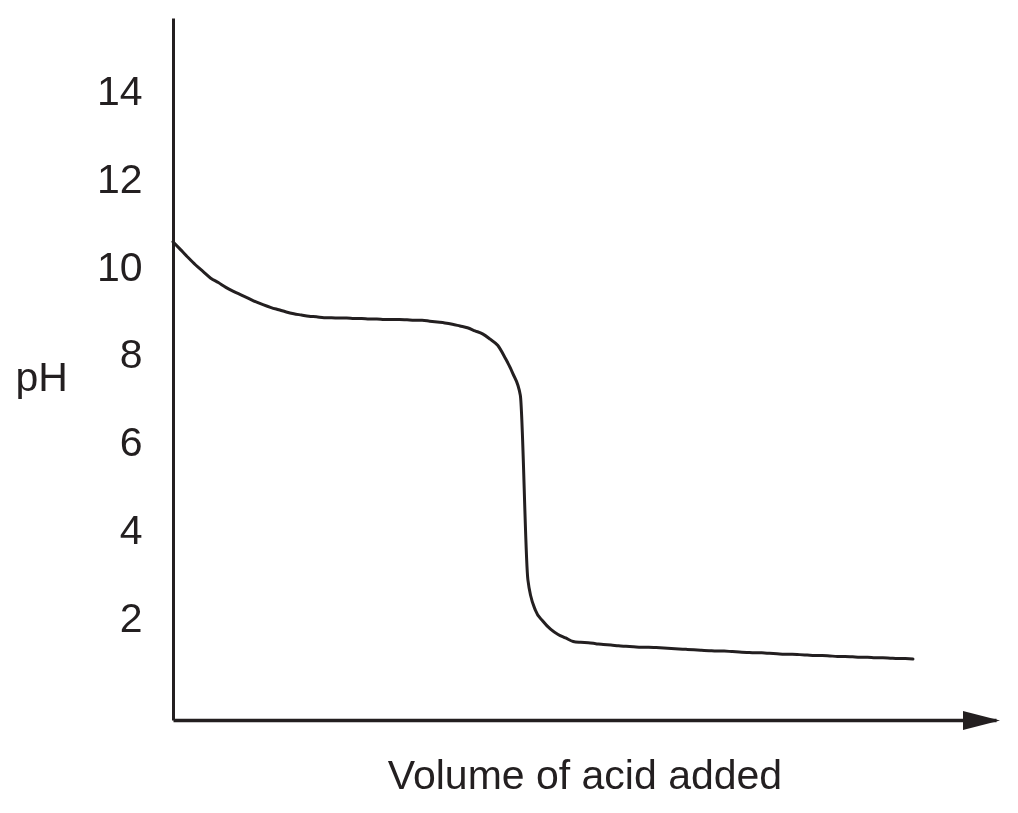 The height and width of the screenshot is (813, 1018). I want to click on y-tick-label: 12, so click(119, 178).